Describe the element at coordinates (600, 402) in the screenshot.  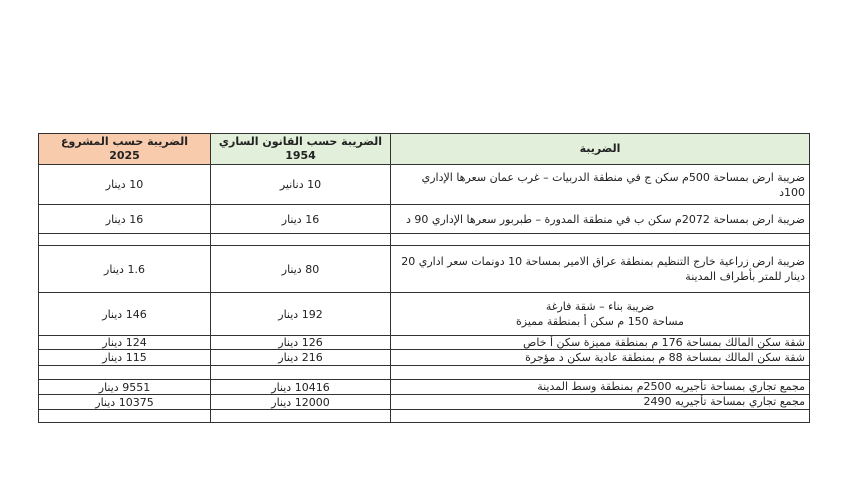
I see `tax-cell: مجمع تجاري بمساحة تأجيريه 2490` at that location.